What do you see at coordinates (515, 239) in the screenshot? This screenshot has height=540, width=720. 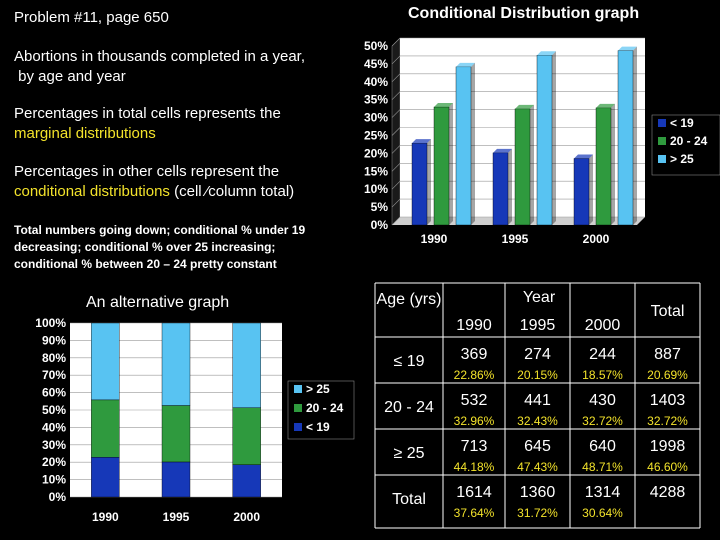 I see `chart1-xtick-label: 1995` at bounding box center [515, 239].